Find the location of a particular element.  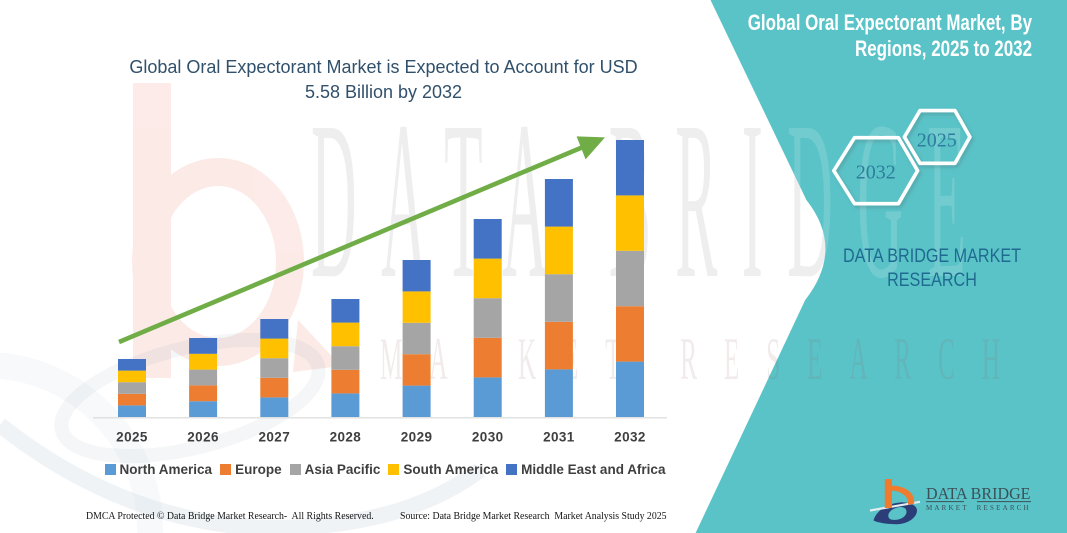

svg-text: 2030 is located at coordinates (488, 437).